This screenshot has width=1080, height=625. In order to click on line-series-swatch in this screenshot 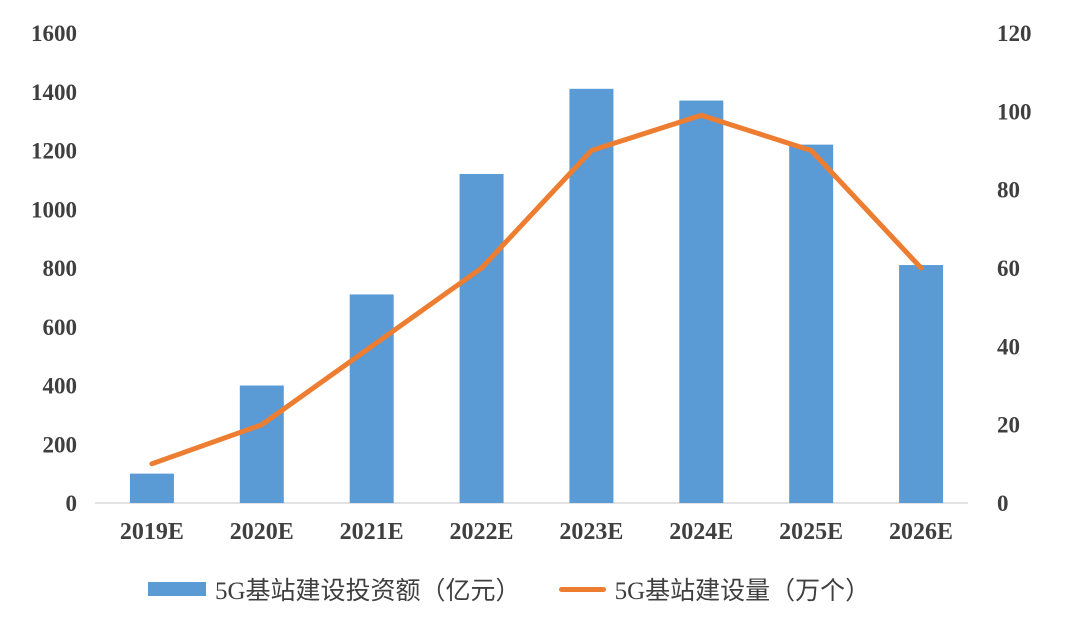, I will do `click(582, 589)`.